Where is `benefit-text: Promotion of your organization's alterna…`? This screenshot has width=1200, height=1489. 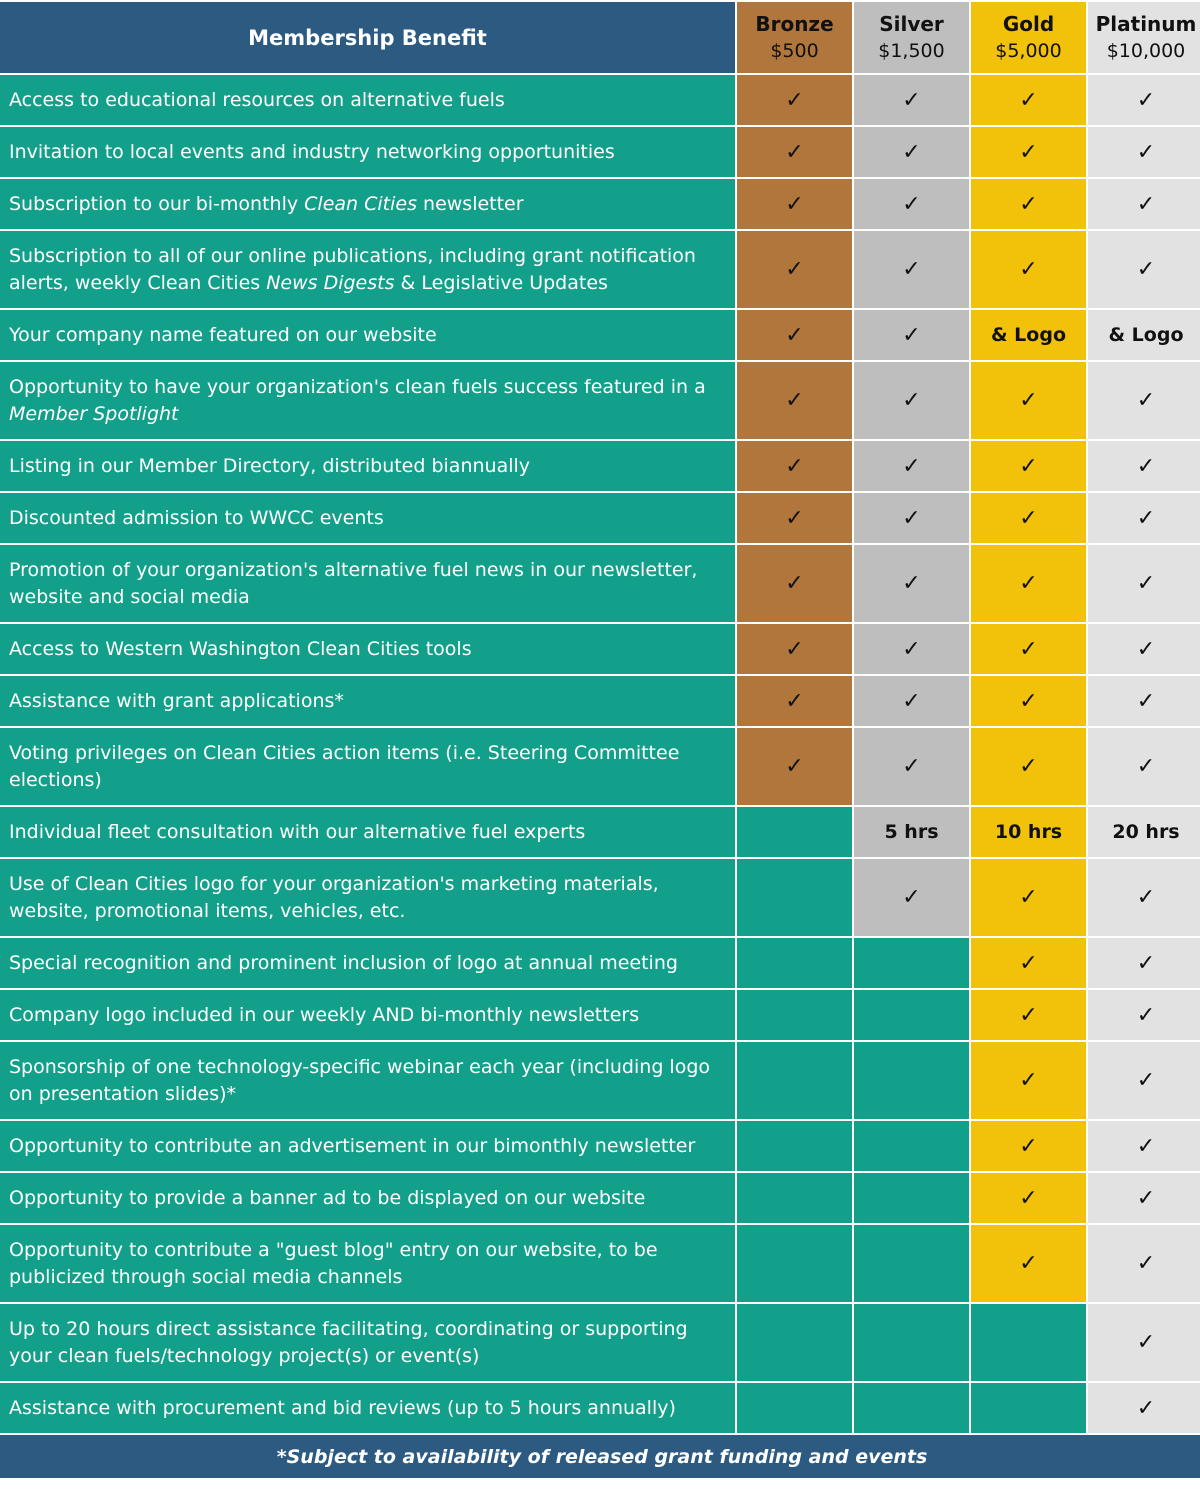 benefit-text: Promotion of your organization's alterna… is located at coordinates (367, 584).